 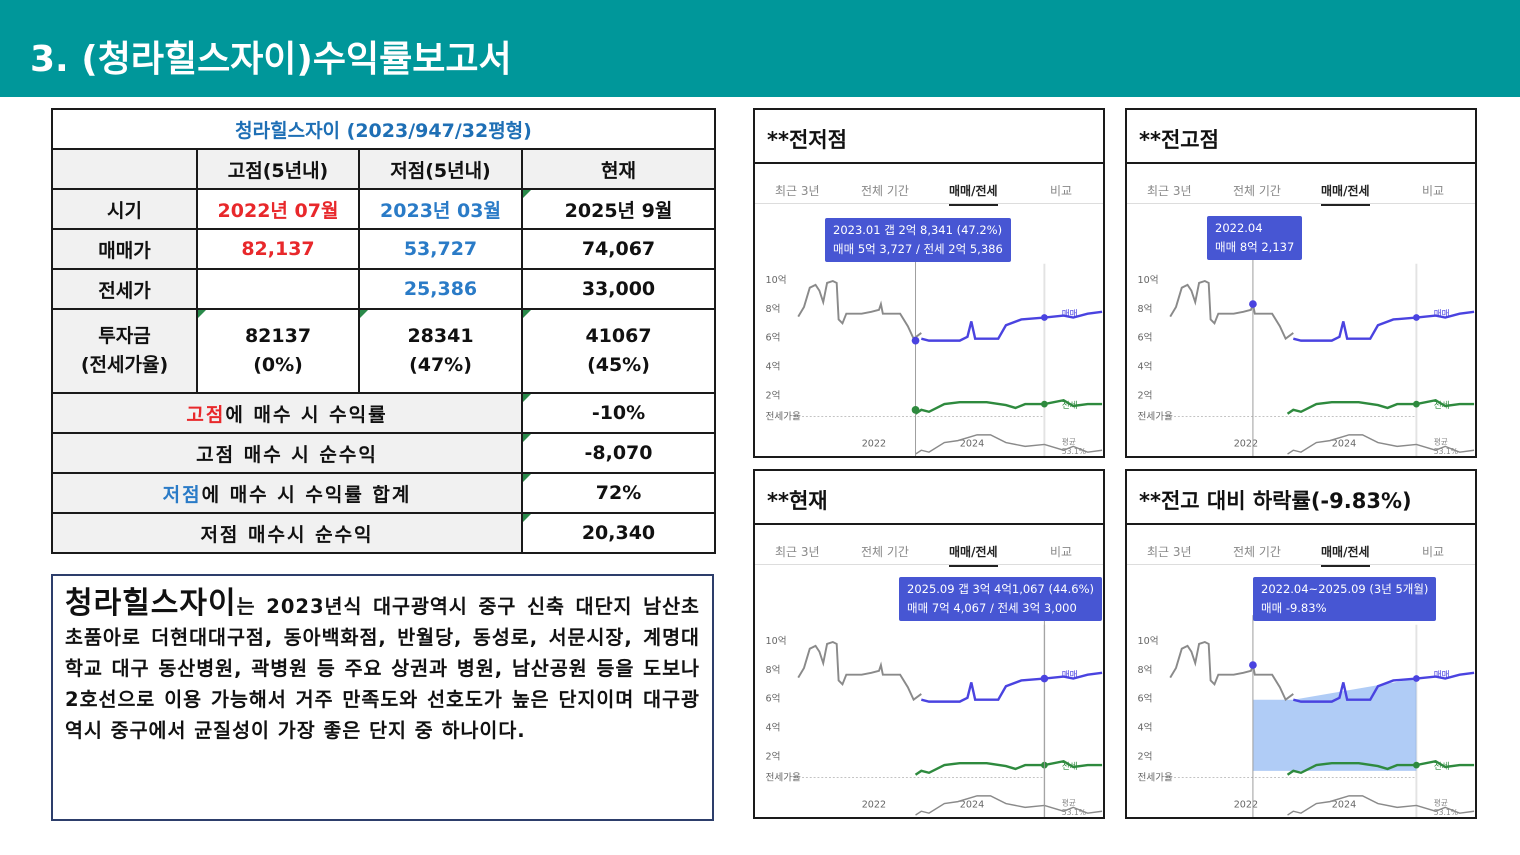 What do you see at coordinates (1301, 498) in the screenshot?
I see `chart-panel-title: **전고 대비 하락률(-9.83%)` at bounding box center [1301, 498].